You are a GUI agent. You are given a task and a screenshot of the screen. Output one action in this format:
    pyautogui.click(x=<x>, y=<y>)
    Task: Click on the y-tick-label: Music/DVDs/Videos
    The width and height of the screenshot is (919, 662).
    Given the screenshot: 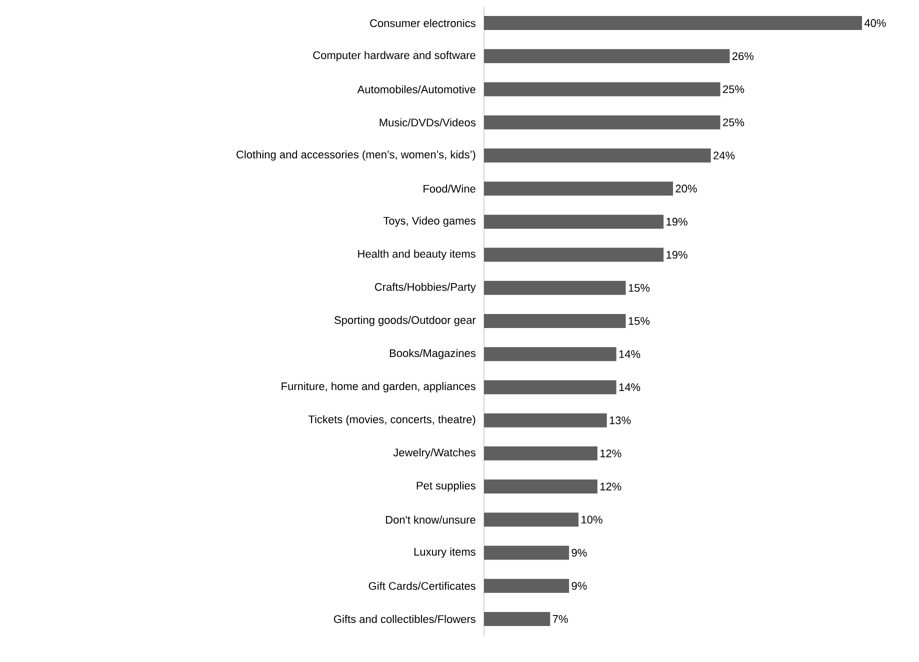 What is the action you would take?
    pyautogui.click(x=428, y=122)
    